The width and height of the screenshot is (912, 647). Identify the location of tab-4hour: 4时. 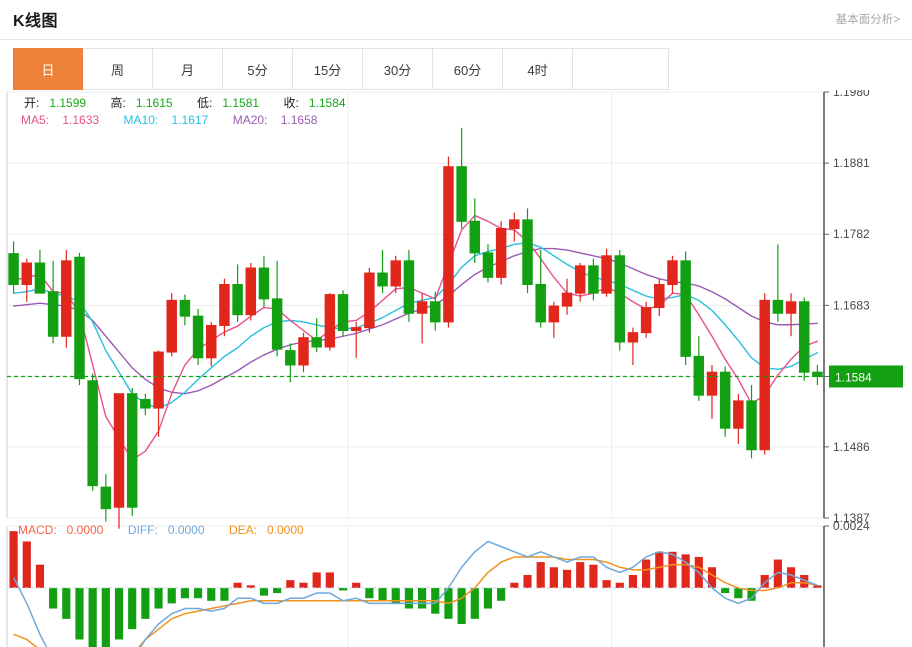
(538, 69).